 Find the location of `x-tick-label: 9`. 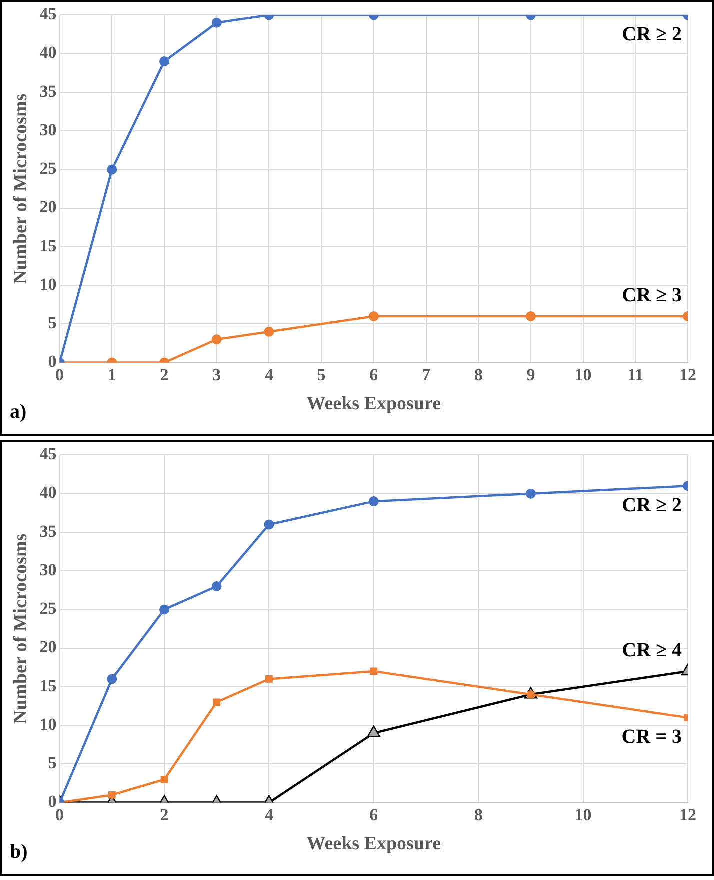

x-tick-label: 9 is located at coordinates (531, 374).